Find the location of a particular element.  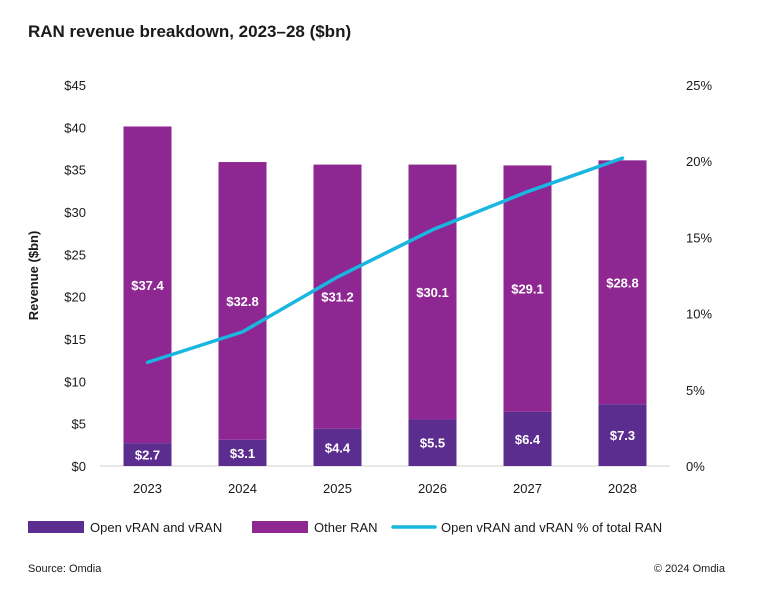

y2-tick-label: 5% is located at coordinates (695, 390).